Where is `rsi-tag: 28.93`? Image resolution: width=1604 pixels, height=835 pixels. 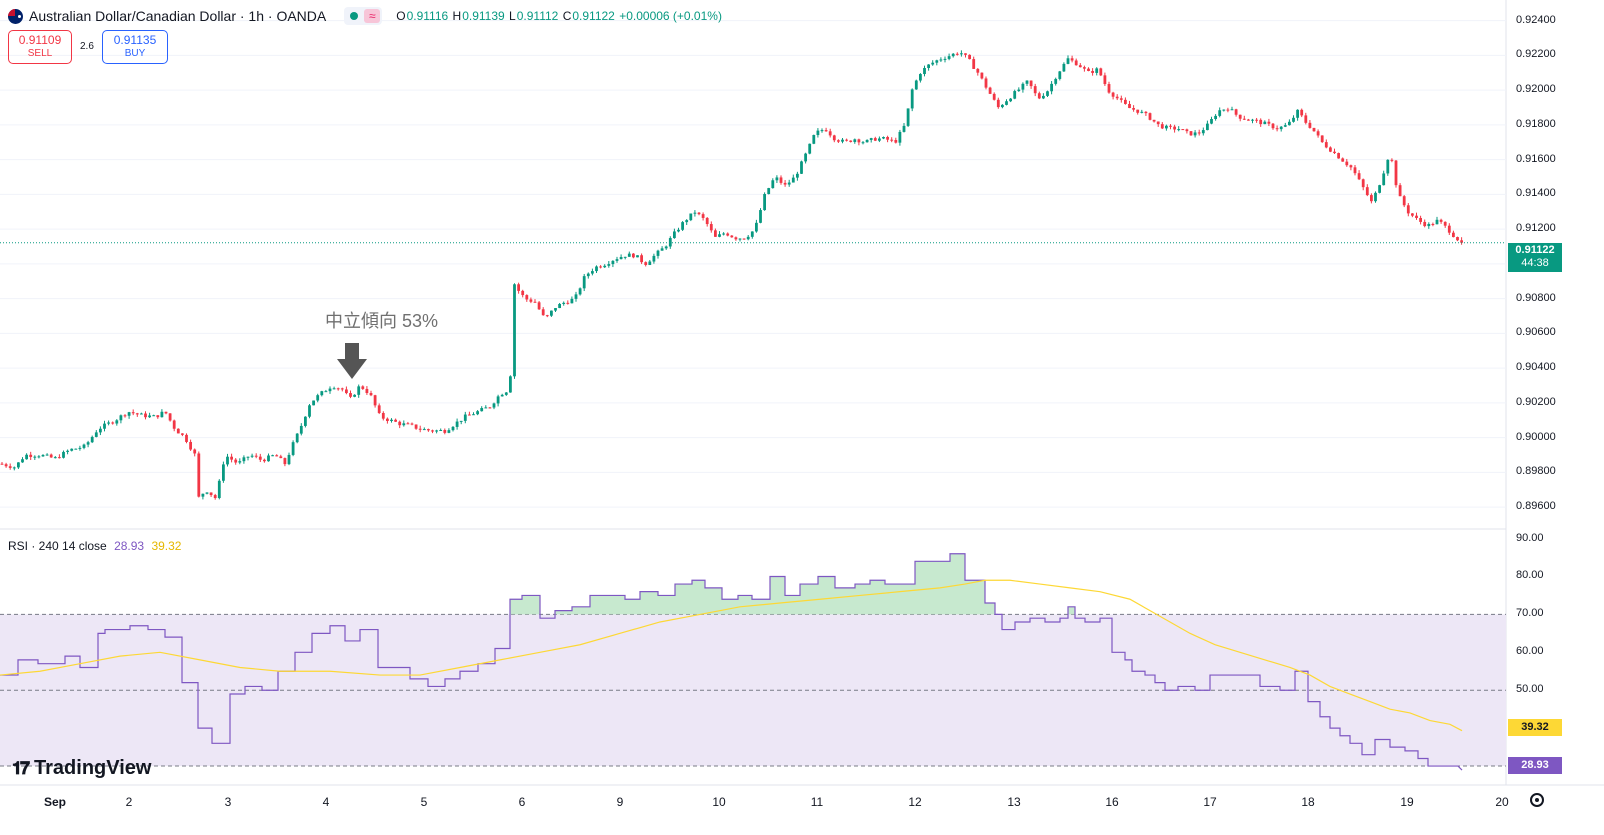 rsi-tag: 28.93 is located at coordinates (1535, 765).